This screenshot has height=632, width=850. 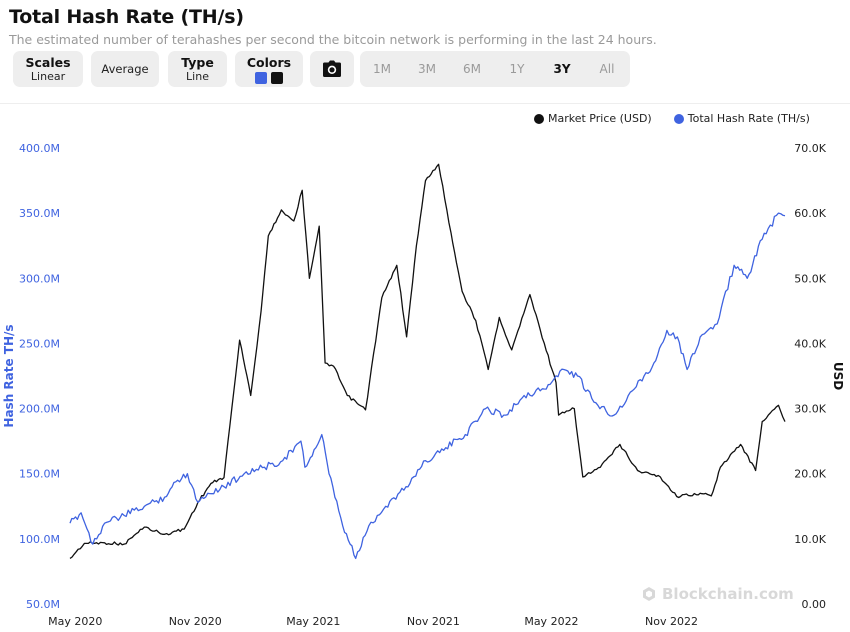 What do you see at coordinates (277, 77) in the screenshot?
I see `market-price-color-swatch` at bounding box center [277, 77].